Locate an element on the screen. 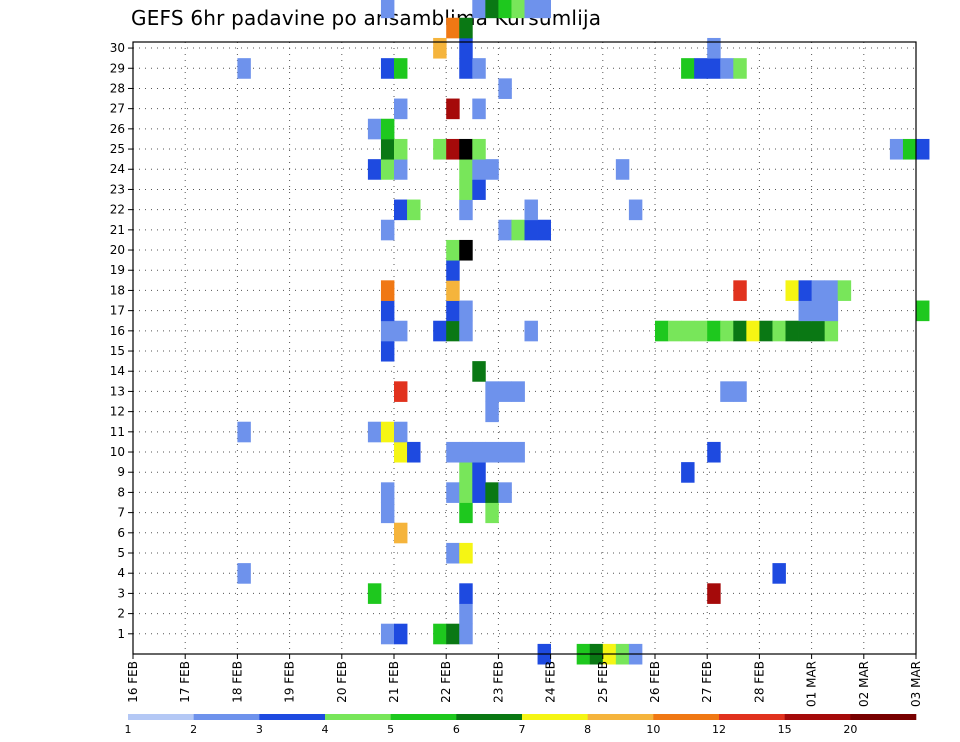  y-tick-label: 16 is located at coordinates (117, 331).